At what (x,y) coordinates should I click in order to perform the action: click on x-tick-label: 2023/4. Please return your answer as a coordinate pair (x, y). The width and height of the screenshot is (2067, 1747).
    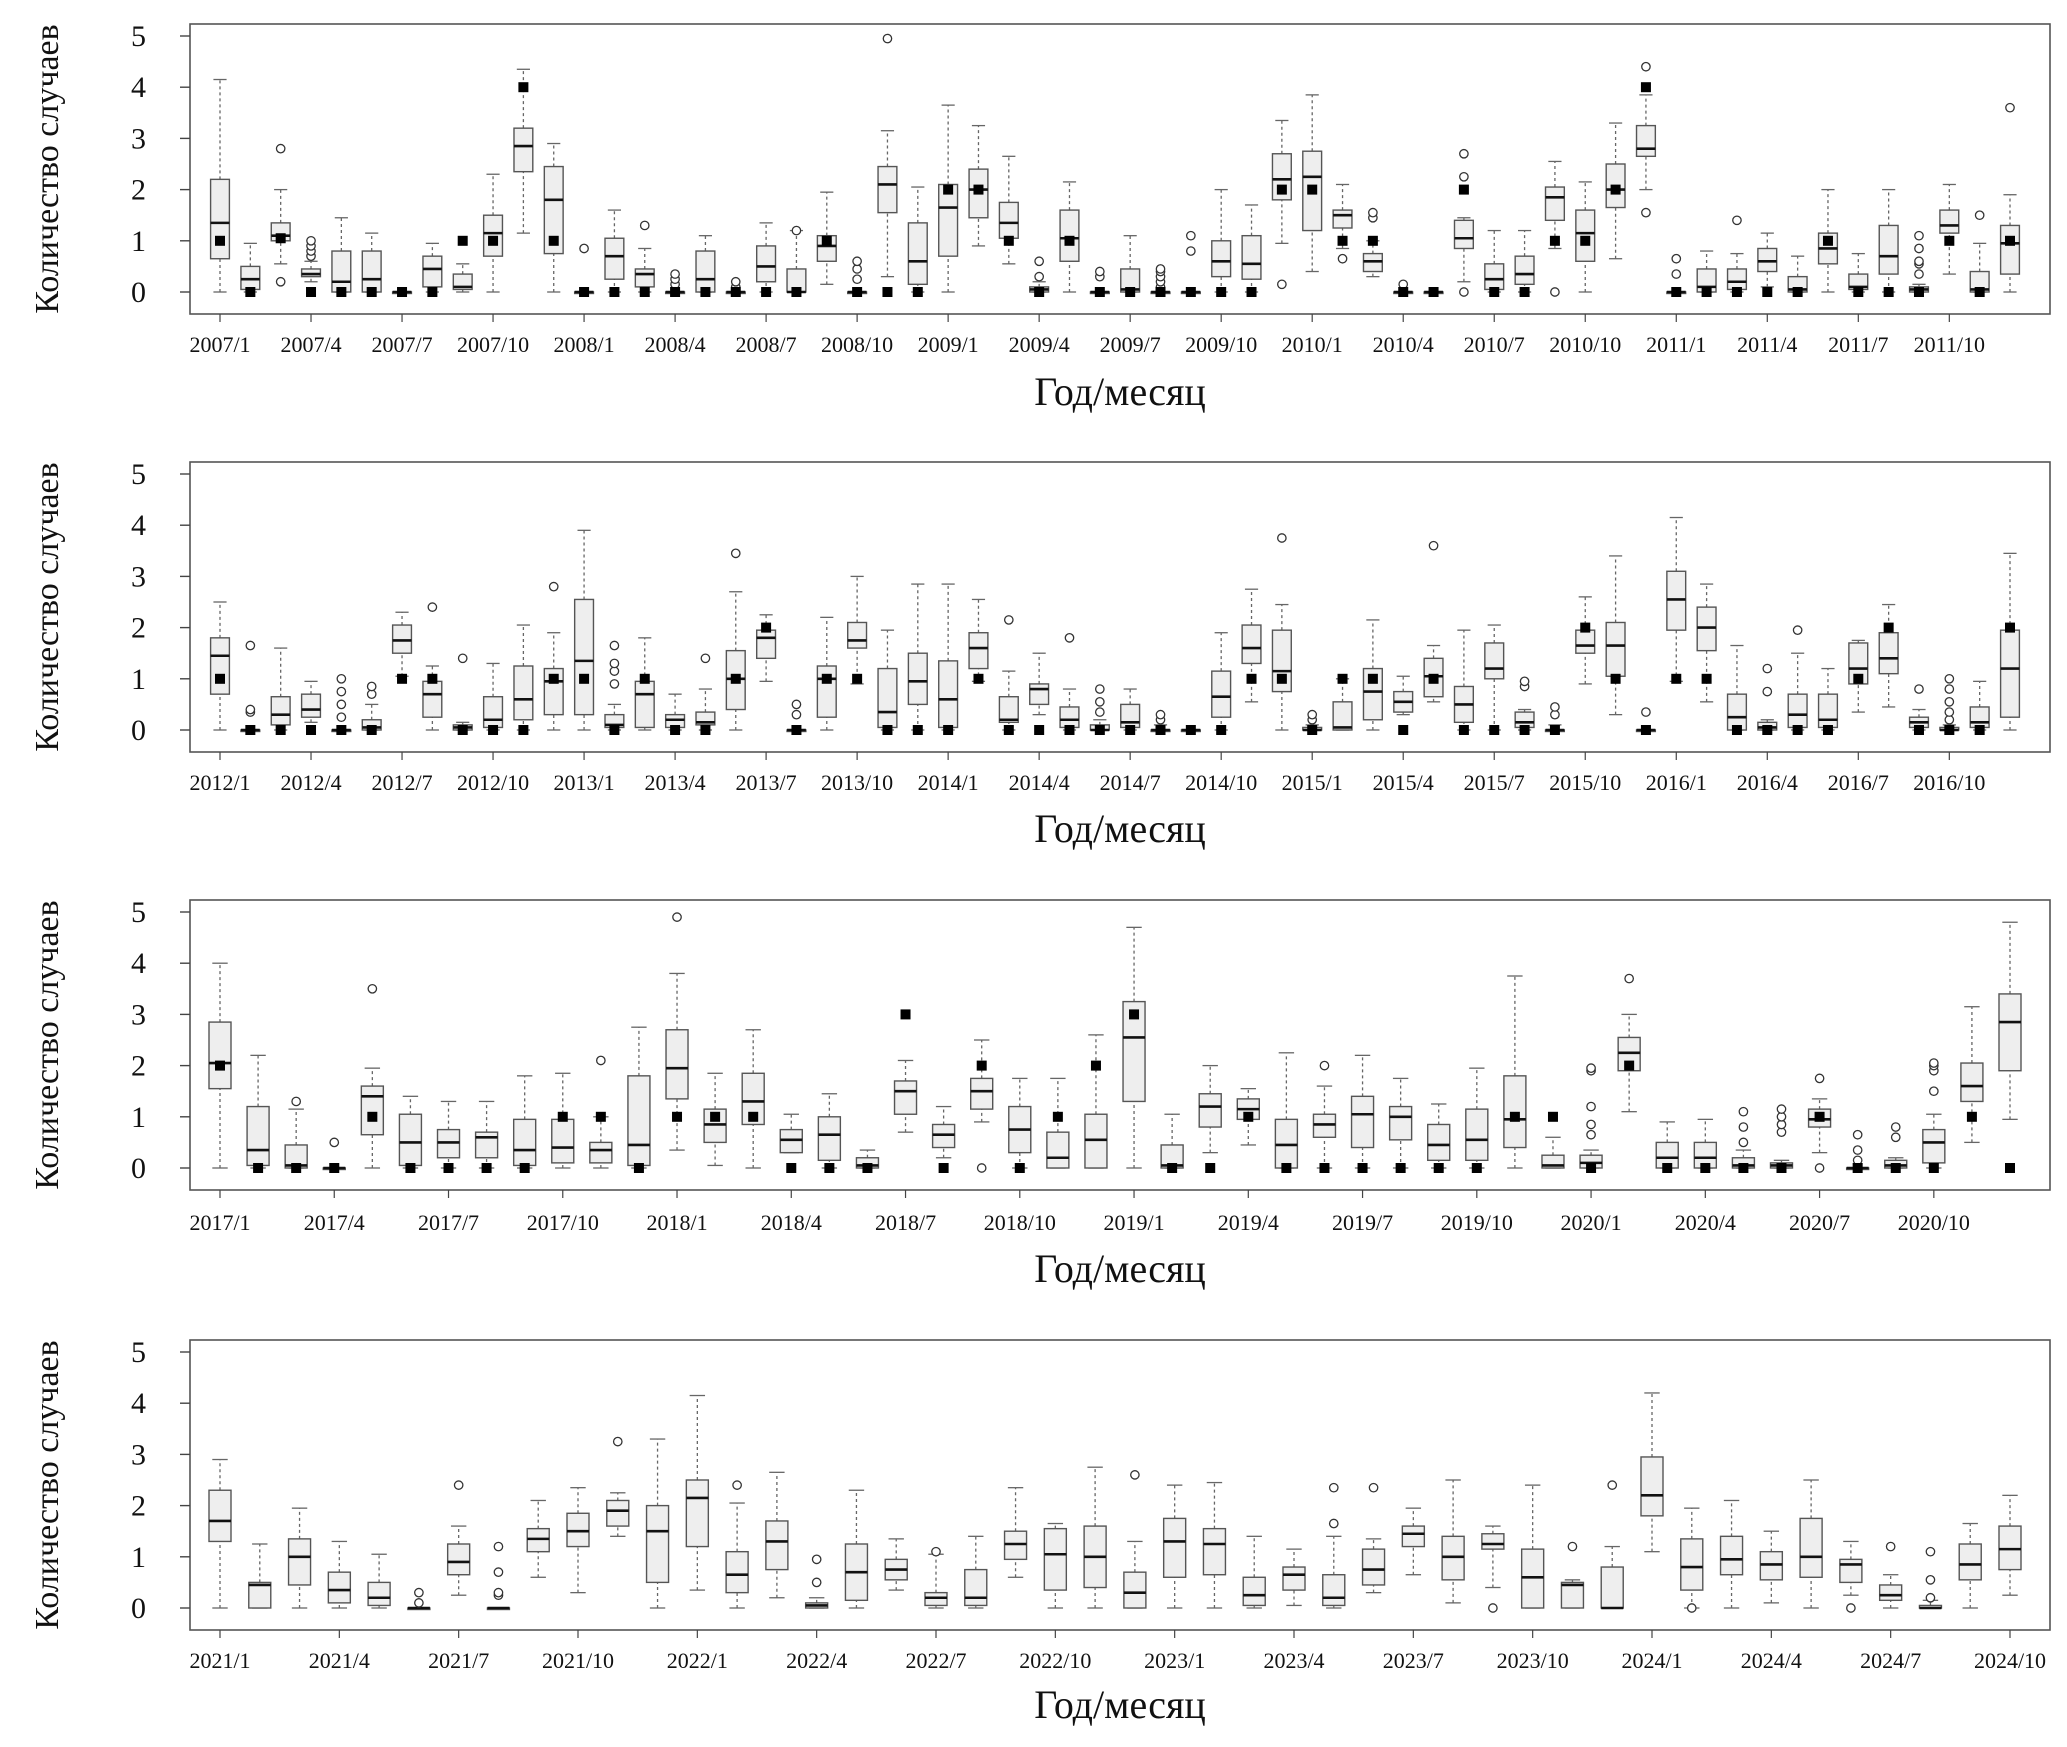
    Looking at the image, I should click on (1293, 1660).